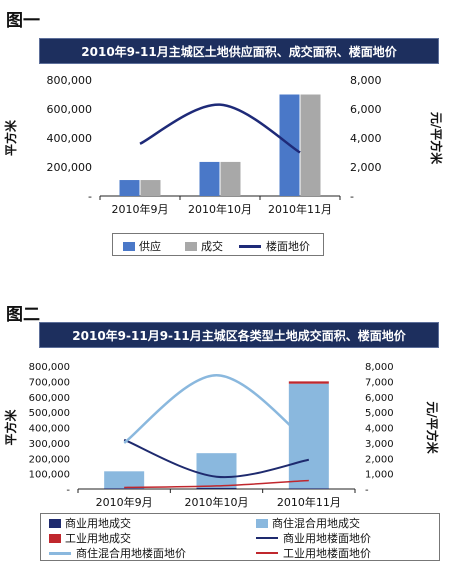 This screenshot has width=450, height=577. I want to click on figure-2-title: 2010年9-11月9-11月主城区各类型土地成交面积、楼面地价, so click(239, 335).